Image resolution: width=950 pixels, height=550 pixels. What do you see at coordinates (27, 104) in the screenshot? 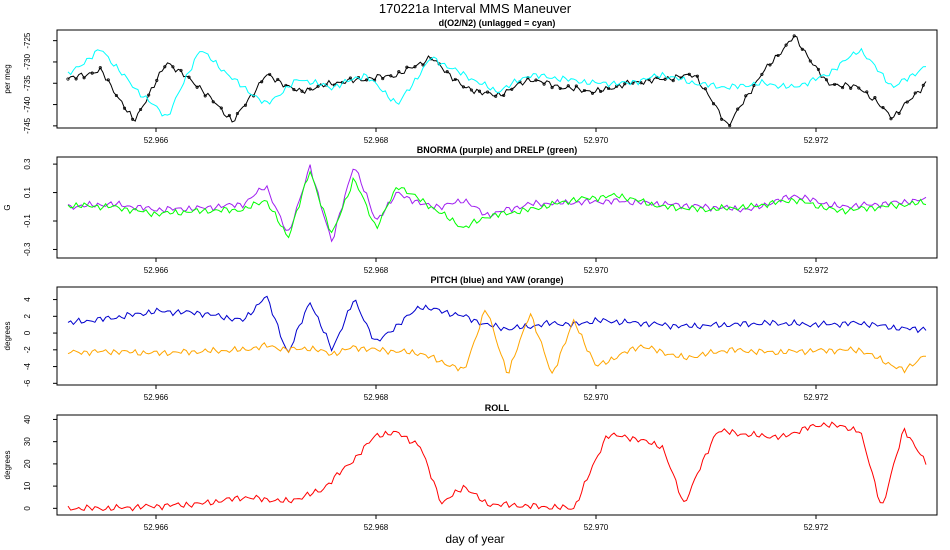
I see `y-tick-label: -740` at bounding box center [27, 104].